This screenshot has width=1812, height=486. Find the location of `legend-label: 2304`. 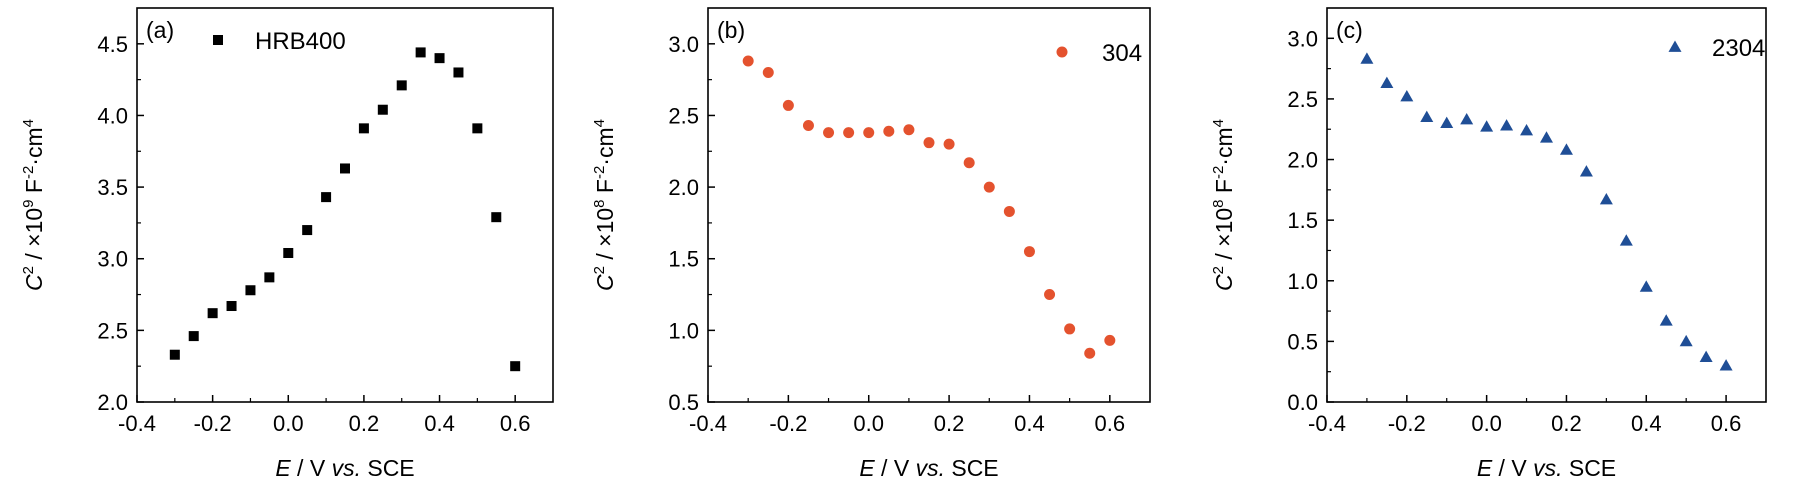

legend-label: 2304 is located at coordinates (1738, 48).